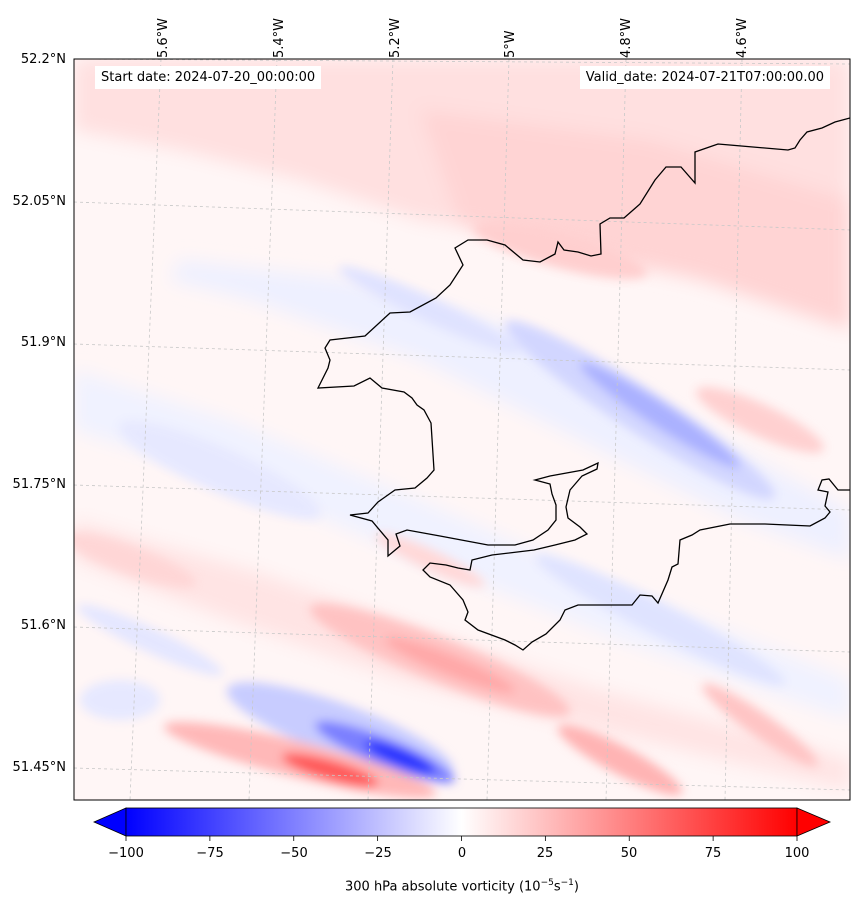 The height and width of the screenshot is (908, 859). I want to click on colorbar-tick-label: −25, so click(378, 853).